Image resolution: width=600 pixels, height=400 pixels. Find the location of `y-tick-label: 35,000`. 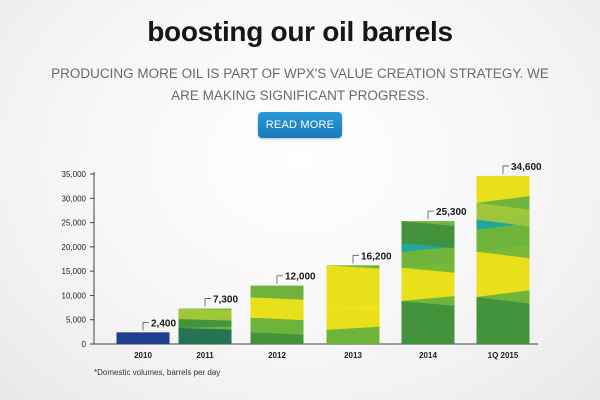

y-tick-label: 35,000 is located at coordinates (74, 174).